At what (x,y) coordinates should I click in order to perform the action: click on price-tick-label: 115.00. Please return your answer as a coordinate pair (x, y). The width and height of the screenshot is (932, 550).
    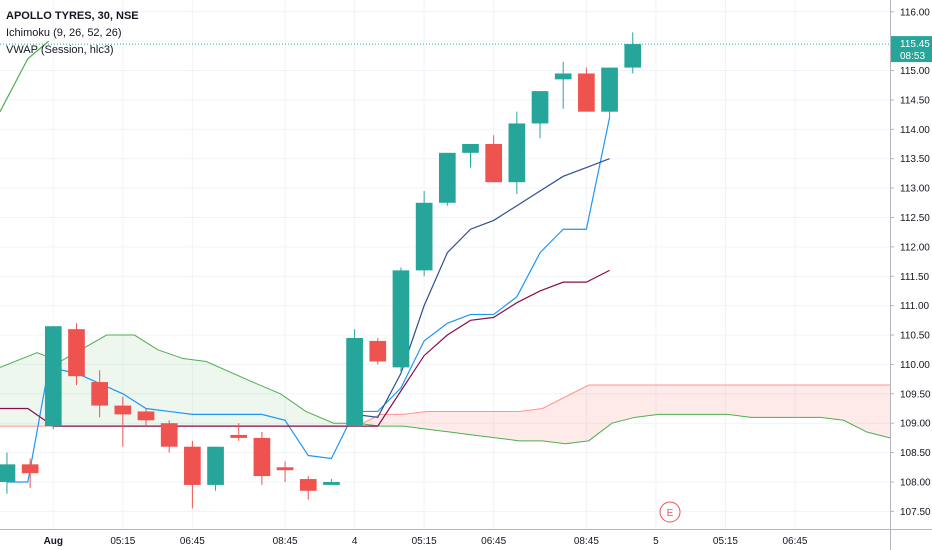
    Looking at the image, I should click on (915, 71).